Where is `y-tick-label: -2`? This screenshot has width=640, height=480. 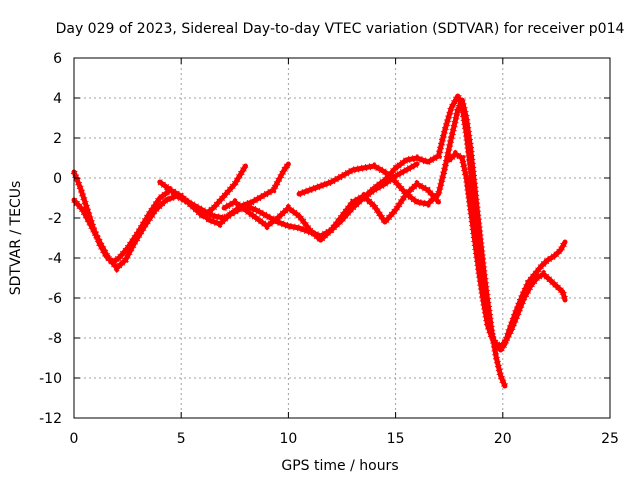
y-tick-label: -2 is located at coordinates (55, 219).